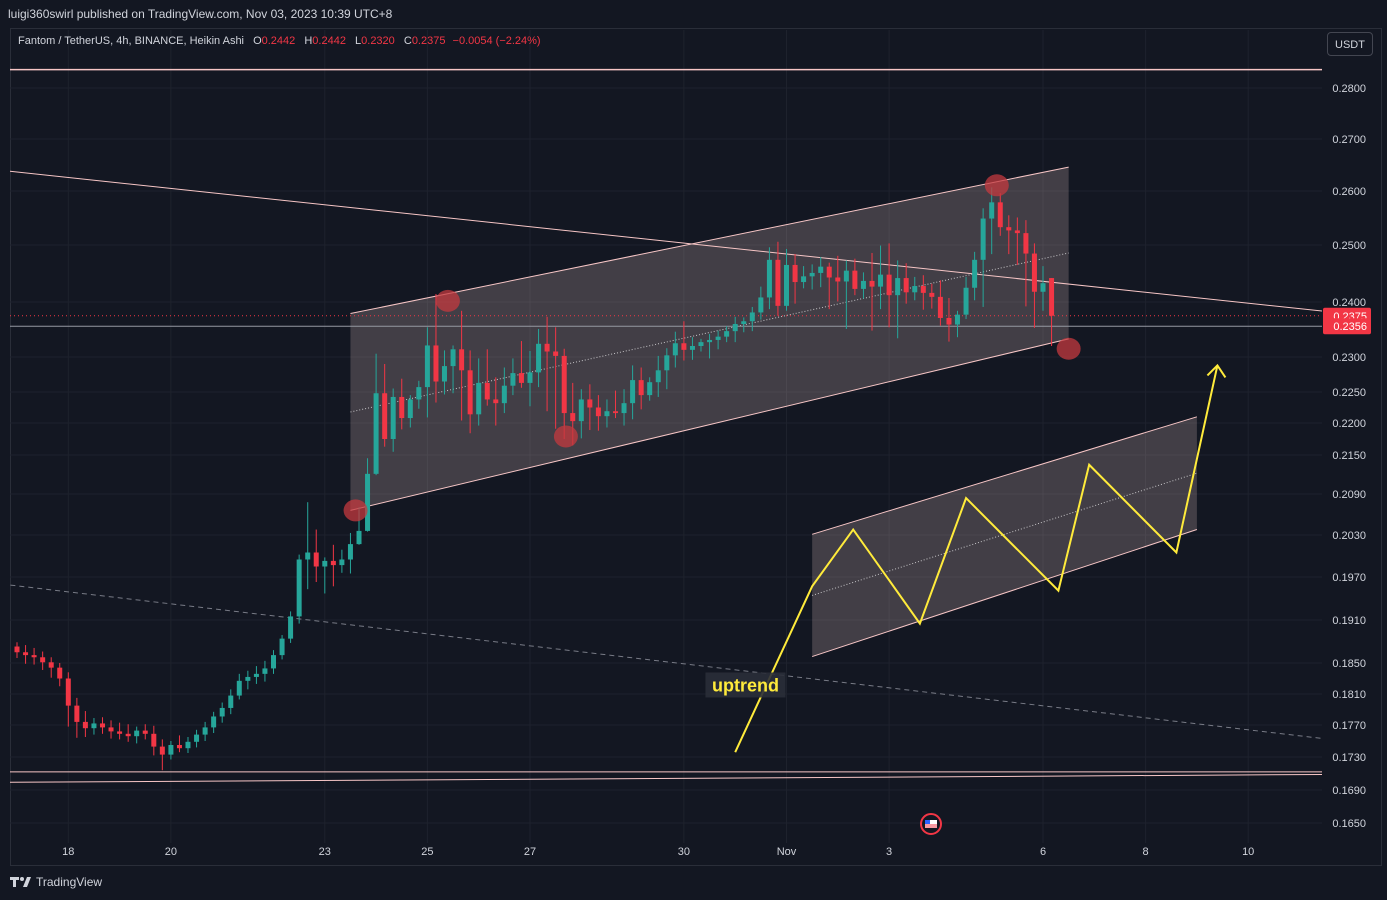 The width and height of the screenshot is (1387, 900). I want to click on brand: TradingView, so click(56, 882).